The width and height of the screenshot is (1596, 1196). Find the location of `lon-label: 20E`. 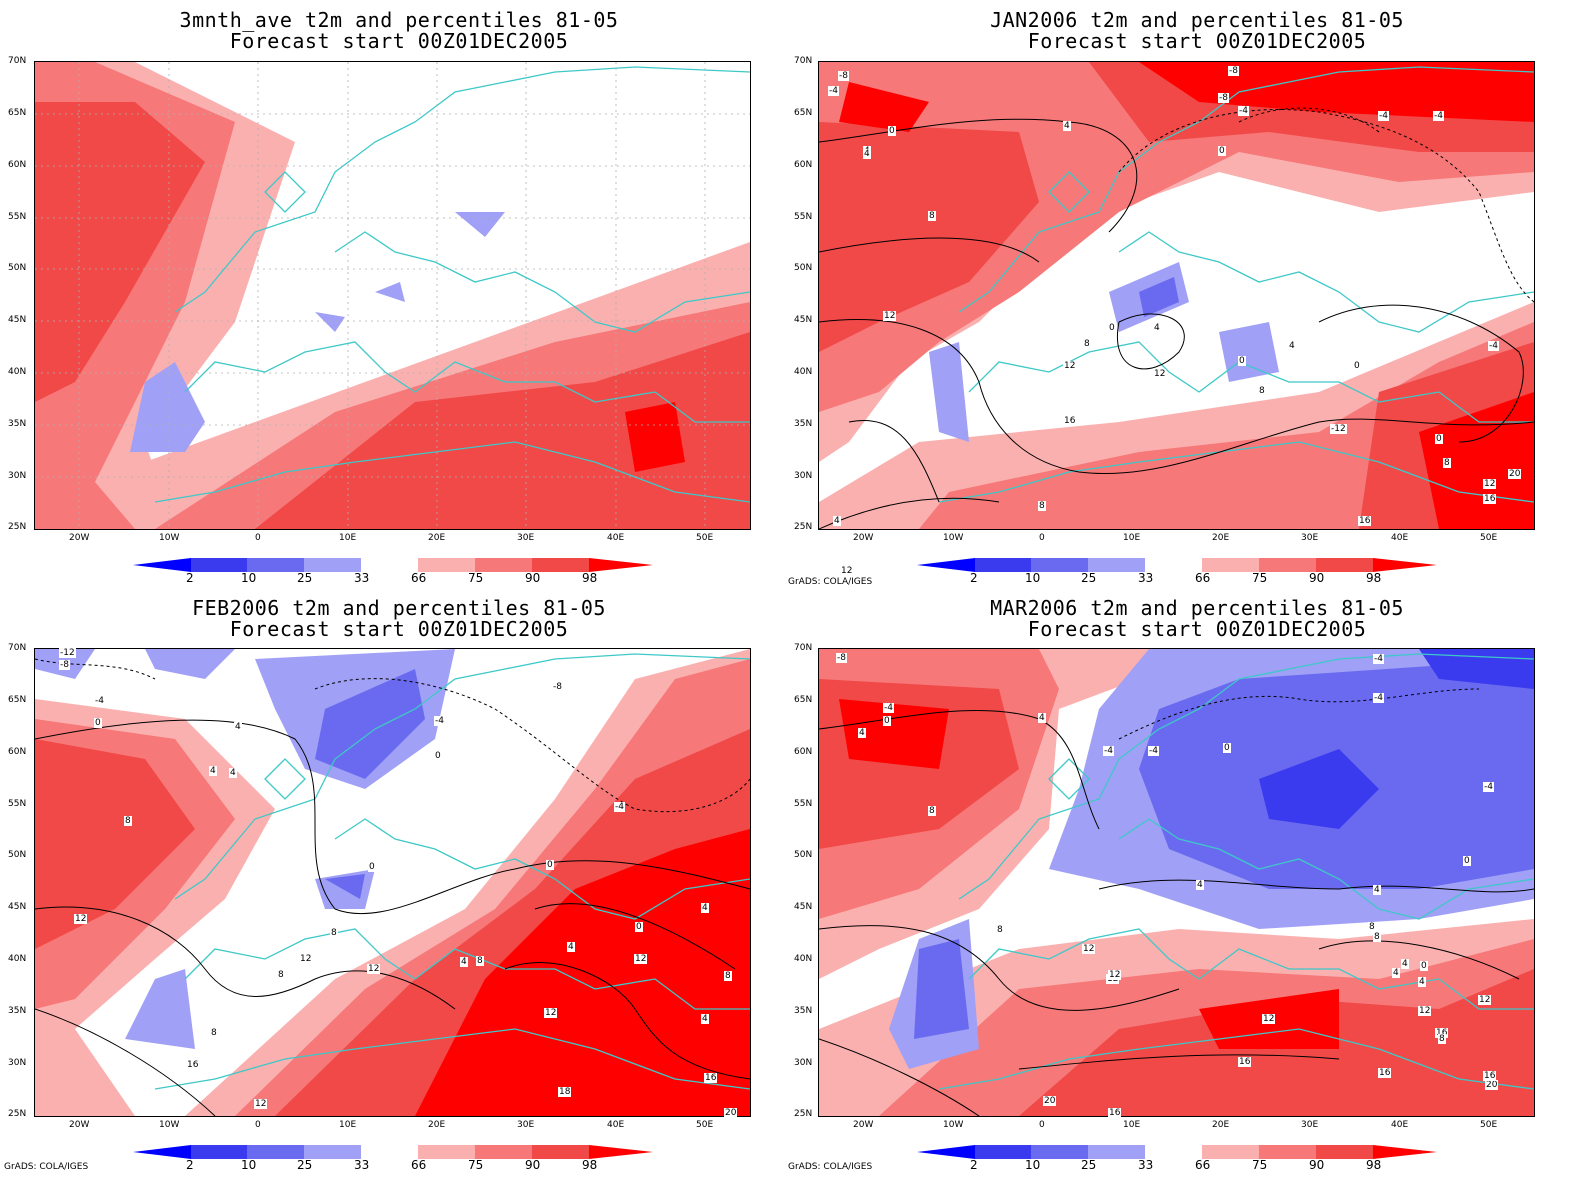

lon-label: 20E is located at coordinates (437, 1125).